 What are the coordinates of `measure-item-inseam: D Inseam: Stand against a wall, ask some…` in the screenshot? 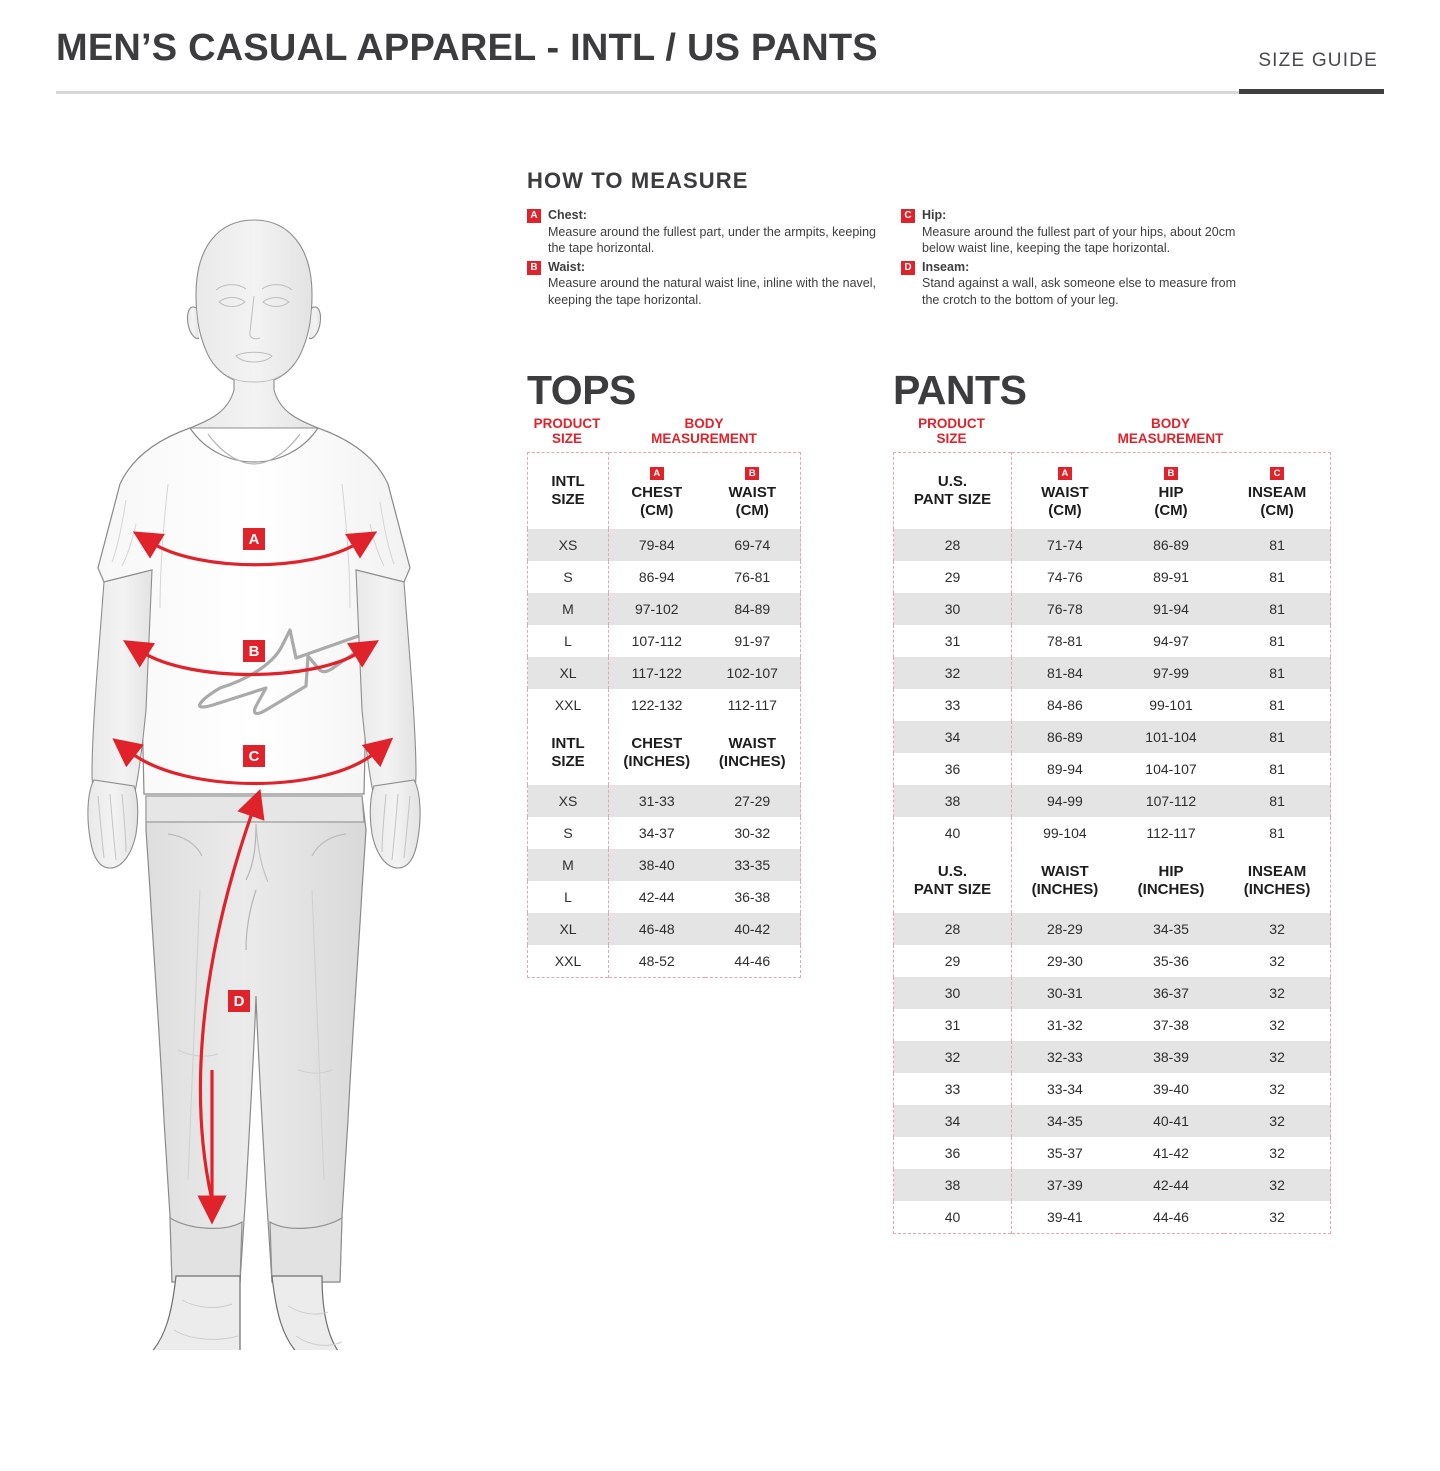 It's located at (1077, 284).